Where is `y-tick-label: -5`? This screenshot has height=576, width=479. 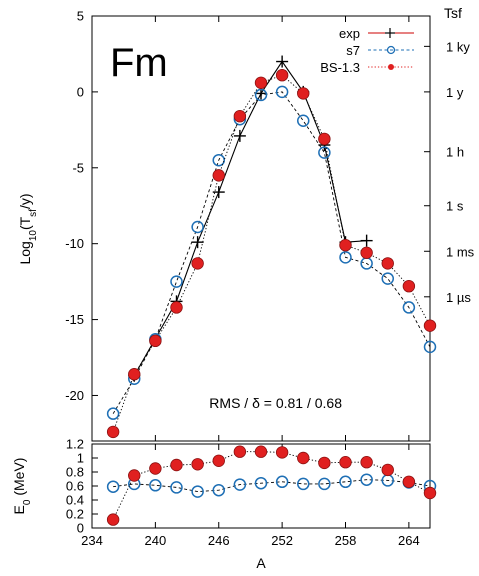
y-tick-label: -5 is located at coordinates (78, 167).